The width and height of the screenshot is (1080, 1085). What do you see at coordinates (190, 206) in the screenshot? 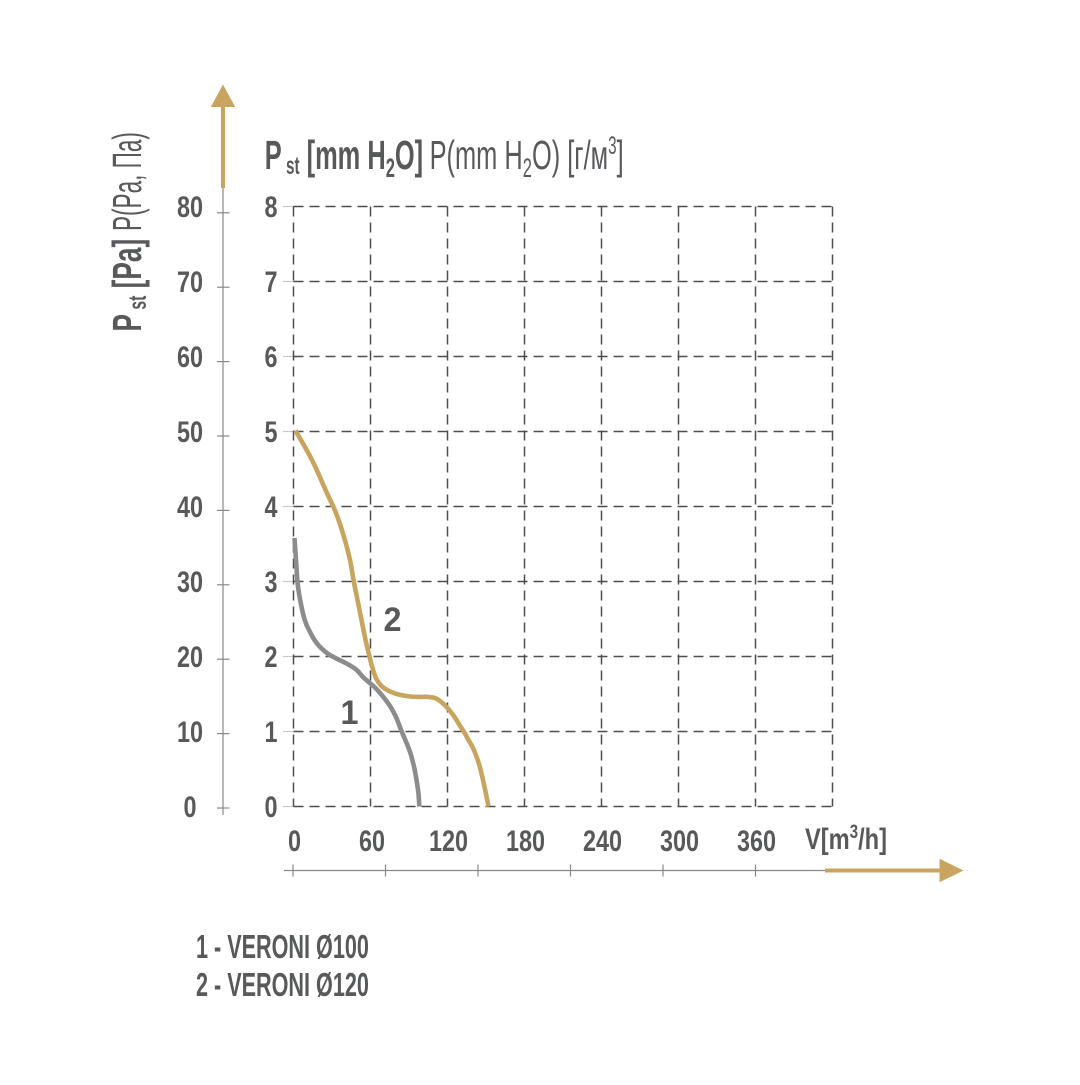
I see `svg-text: 80` at bounding box center [190, 206].